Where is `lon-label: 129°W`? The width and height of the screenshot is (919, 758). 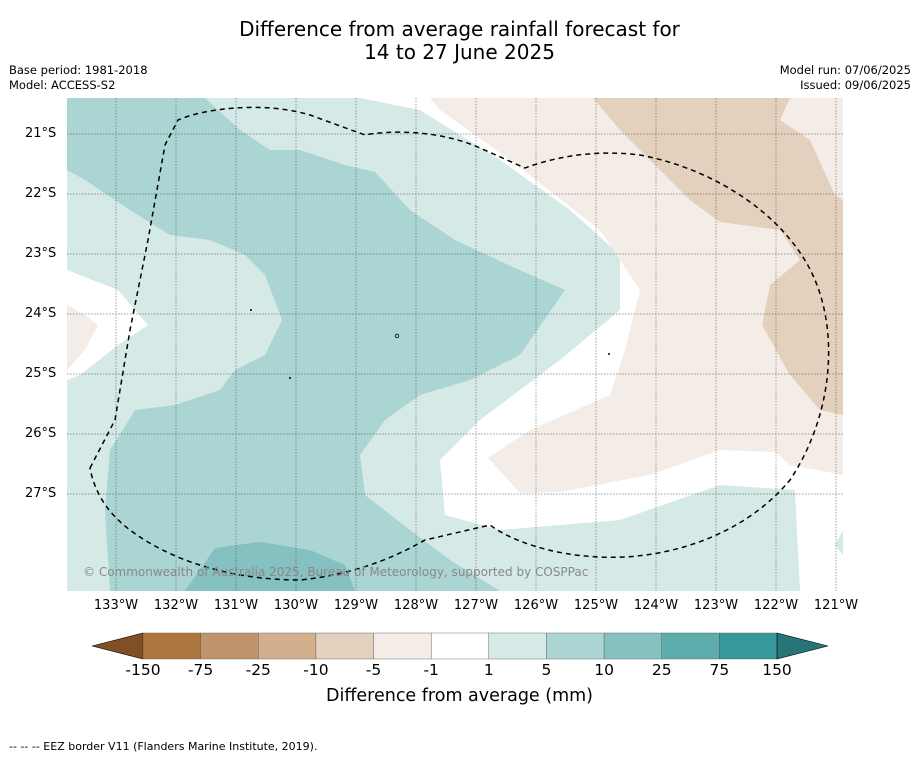
lon-label: 129°W is located at coordinates (356, 605).